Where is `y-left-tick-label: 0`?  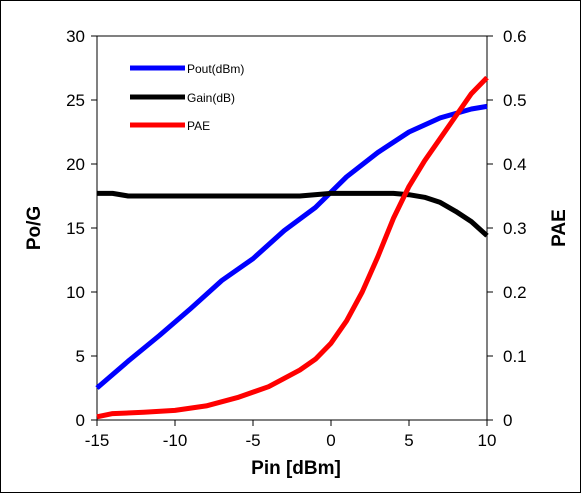
y-left-tick-label: 0 is located at coordinates (80, 420).